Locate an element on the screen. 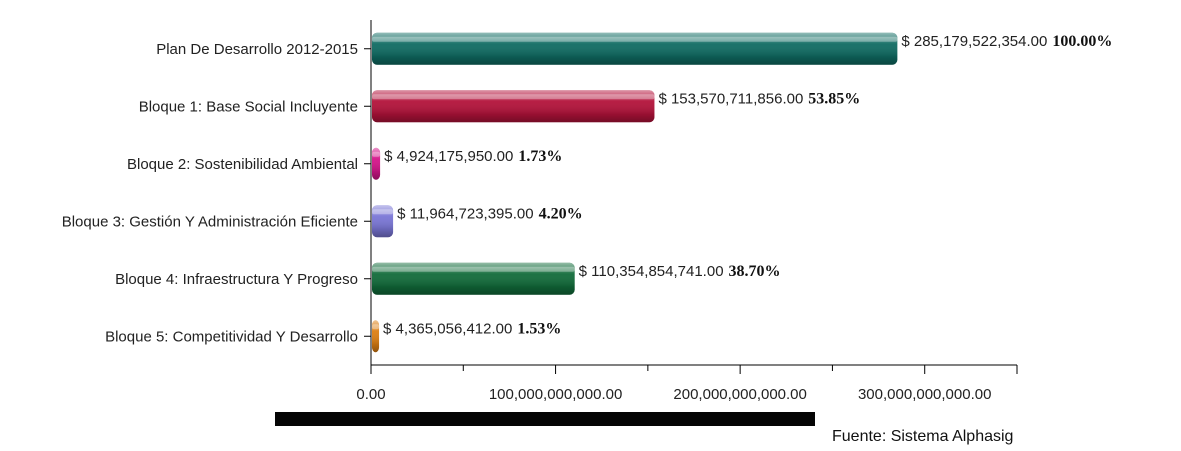 This screenshot has width=1181, height=451. value-label: $ 153,570,711,856.00 53.85% is located at coordinates (759, 98).